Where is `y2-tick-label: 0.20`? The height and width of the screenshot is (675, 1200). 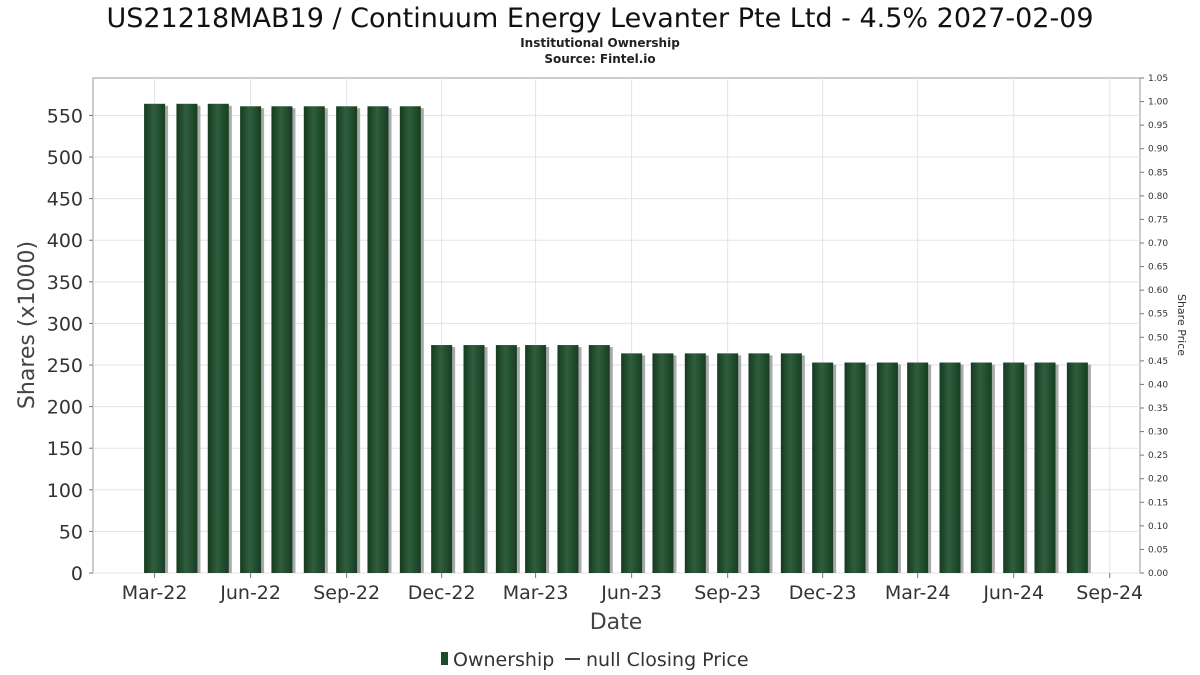 y2-tick-label: 0.20 is located at coordinates (1158, 480).